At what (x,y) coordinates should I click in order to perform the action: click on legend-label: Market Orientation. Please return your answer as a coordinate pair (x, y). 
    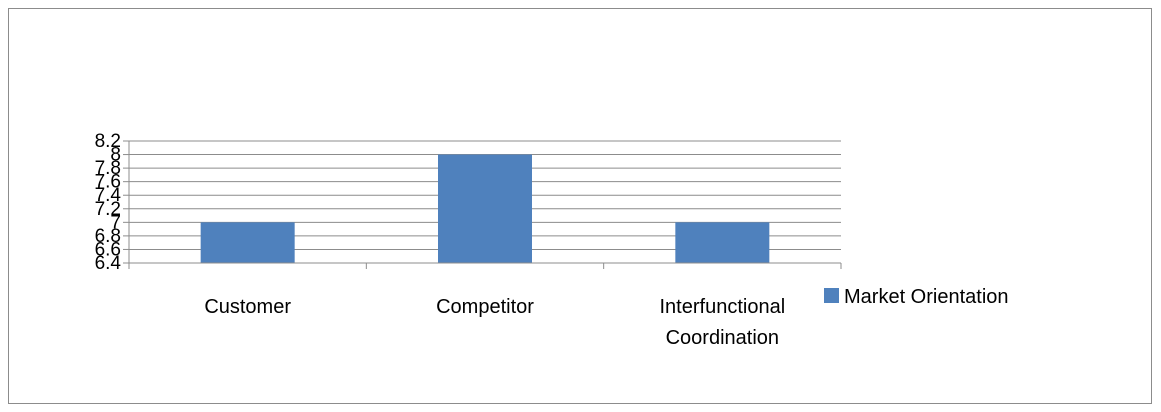
    Looking at the image, I should click on (926, 297).